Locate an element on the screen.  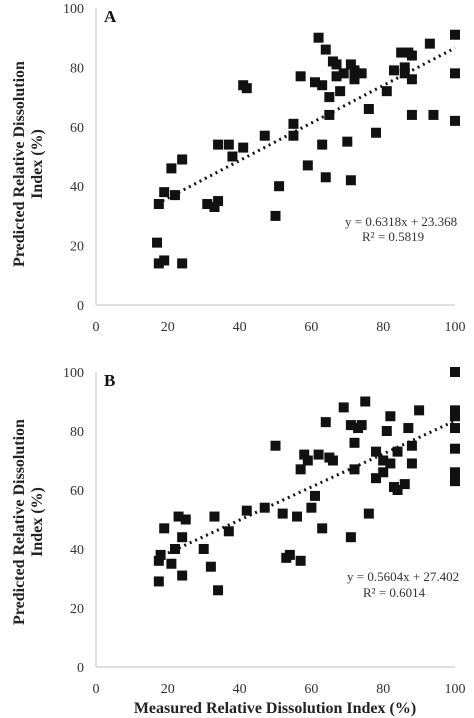
x-tick-label-b: 20 is located at coordinates (168, 689).